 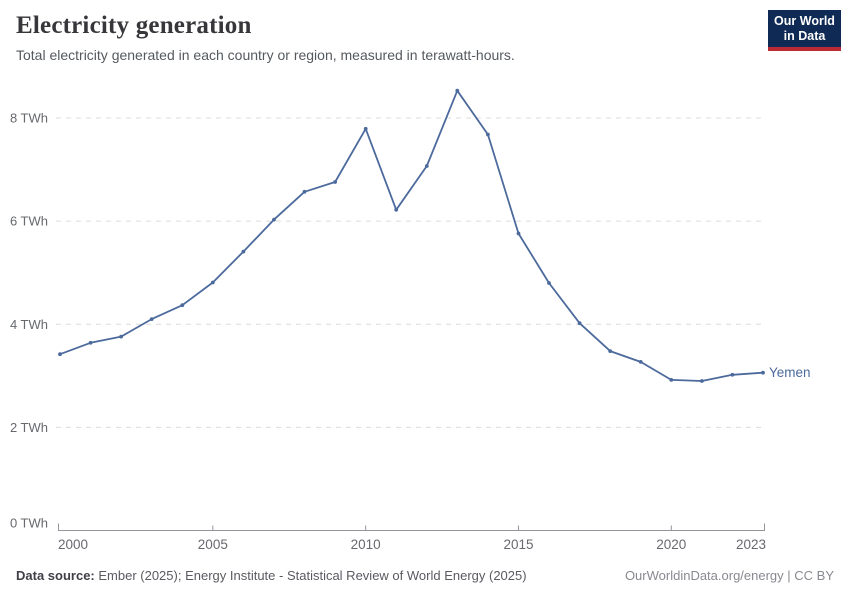 What do you see at coordinates (671, 544) in the screenshot?
I see `x-tick-label: 2020` at bounding box center [671, 544].